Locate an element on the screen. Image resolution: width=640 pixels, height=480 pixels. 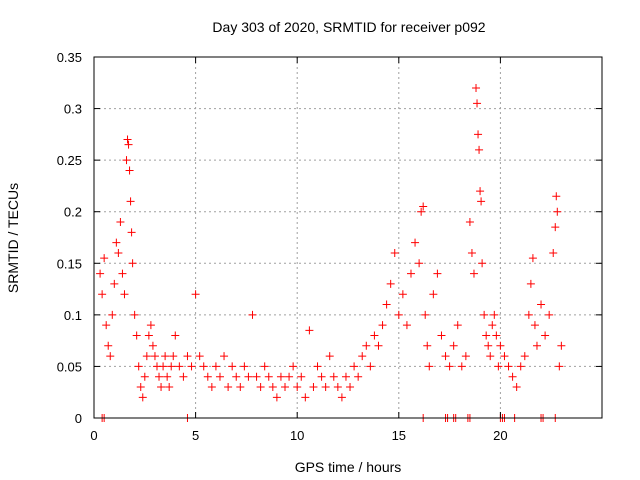
y-tick-label: 0.1 is located at coordinates (73, 315).